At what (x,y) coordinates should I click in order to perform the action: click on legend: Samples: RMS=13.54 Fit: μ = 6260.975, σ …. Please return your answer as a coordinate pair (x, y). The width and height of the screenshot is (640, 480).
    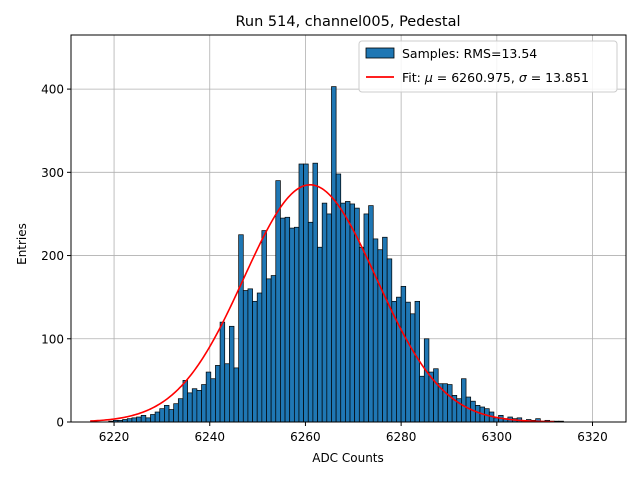
    Looking at the image, I should click on (488, 66).